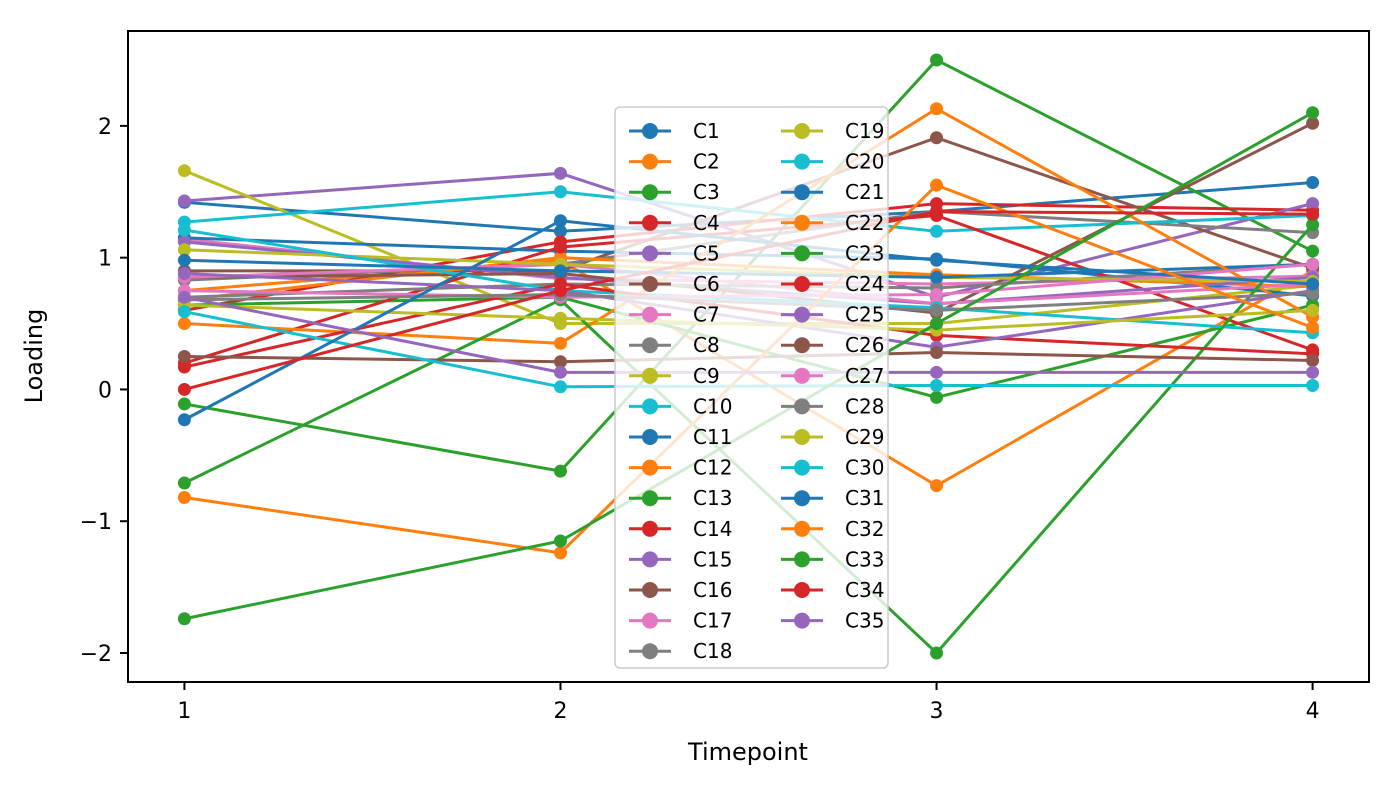  I want to click on series-marker-C27, so click(937, 295).